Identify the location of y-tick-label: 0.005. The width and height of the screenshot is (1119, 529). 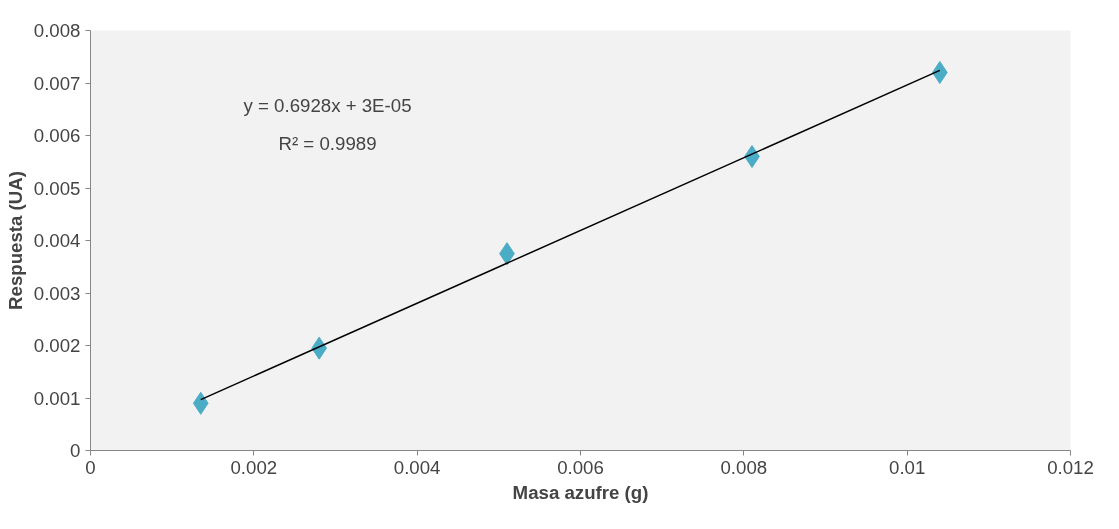
(57, 188).